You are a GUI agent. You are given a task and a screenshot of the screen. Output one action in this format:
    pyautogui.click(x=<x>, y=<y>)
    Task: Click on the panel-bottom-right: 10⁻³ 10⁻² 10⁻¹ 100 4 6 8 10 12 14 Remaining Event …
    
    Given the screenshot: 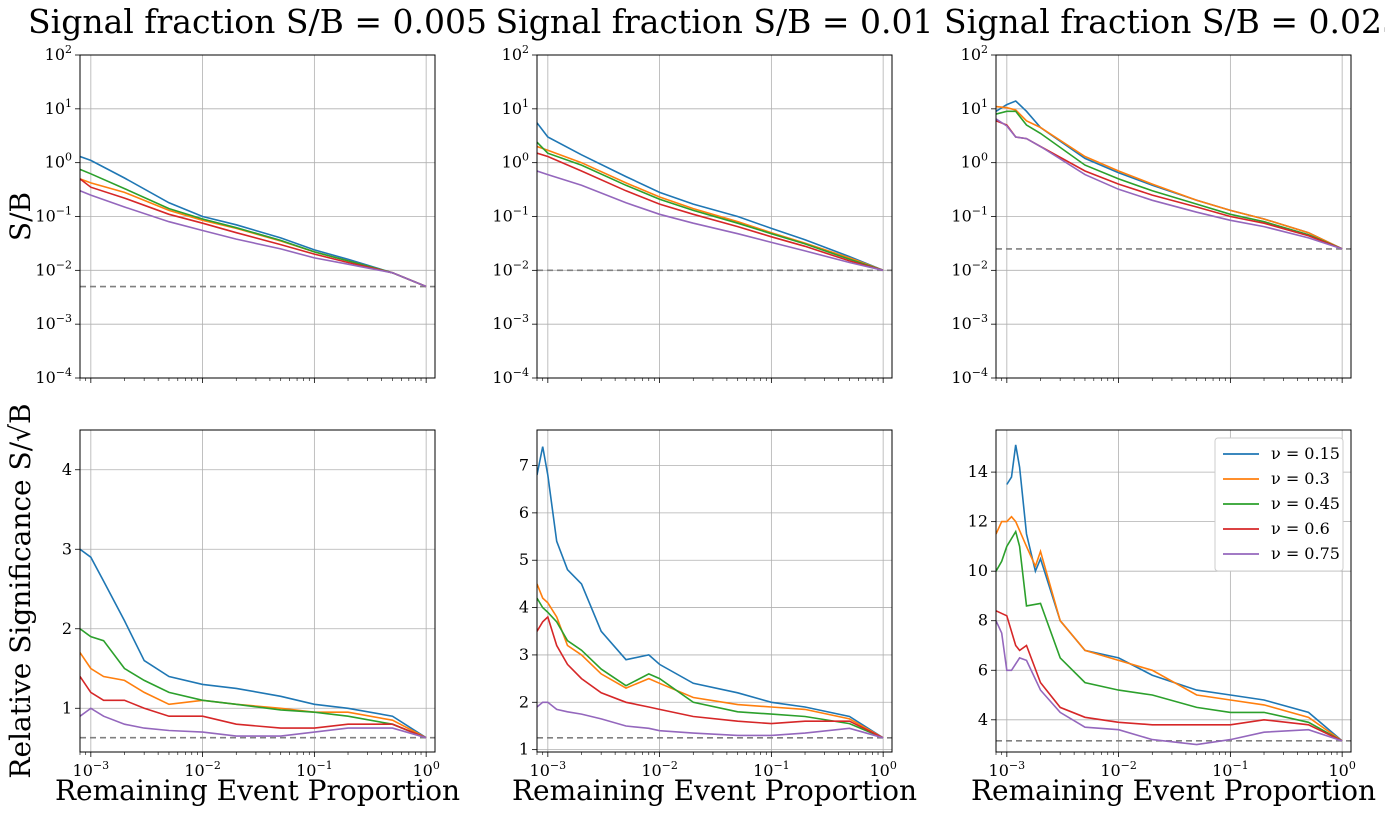 What is the action you would take?
    pyautogui.click(x=1172, y=618)
    